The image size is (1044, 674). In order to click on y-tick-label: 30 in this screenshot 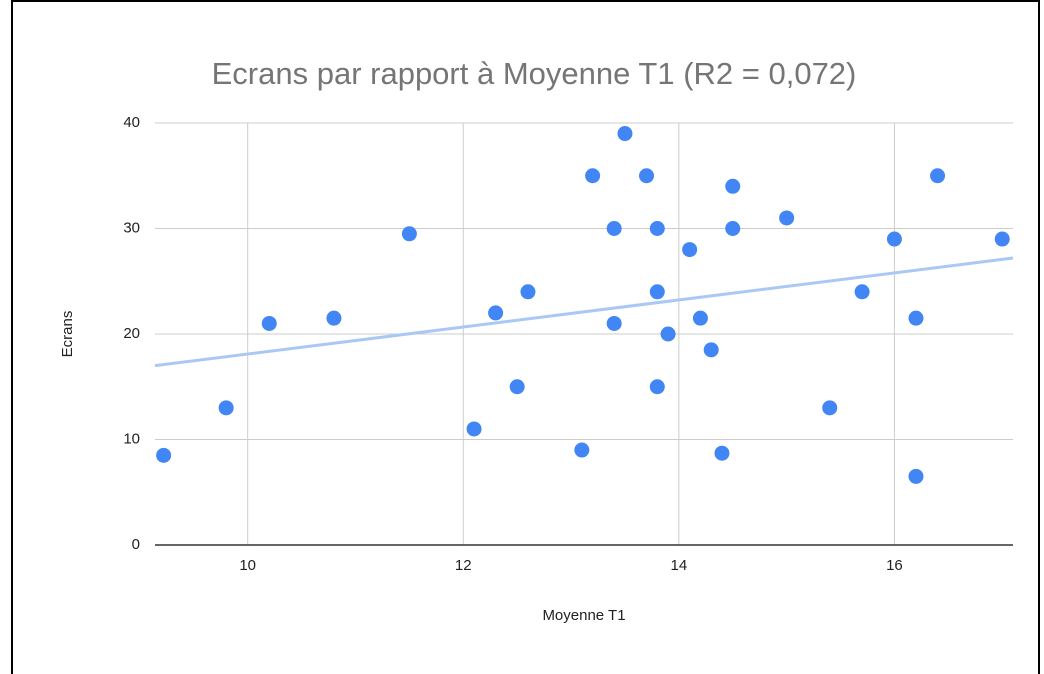, I will do `click(131, 227)`.